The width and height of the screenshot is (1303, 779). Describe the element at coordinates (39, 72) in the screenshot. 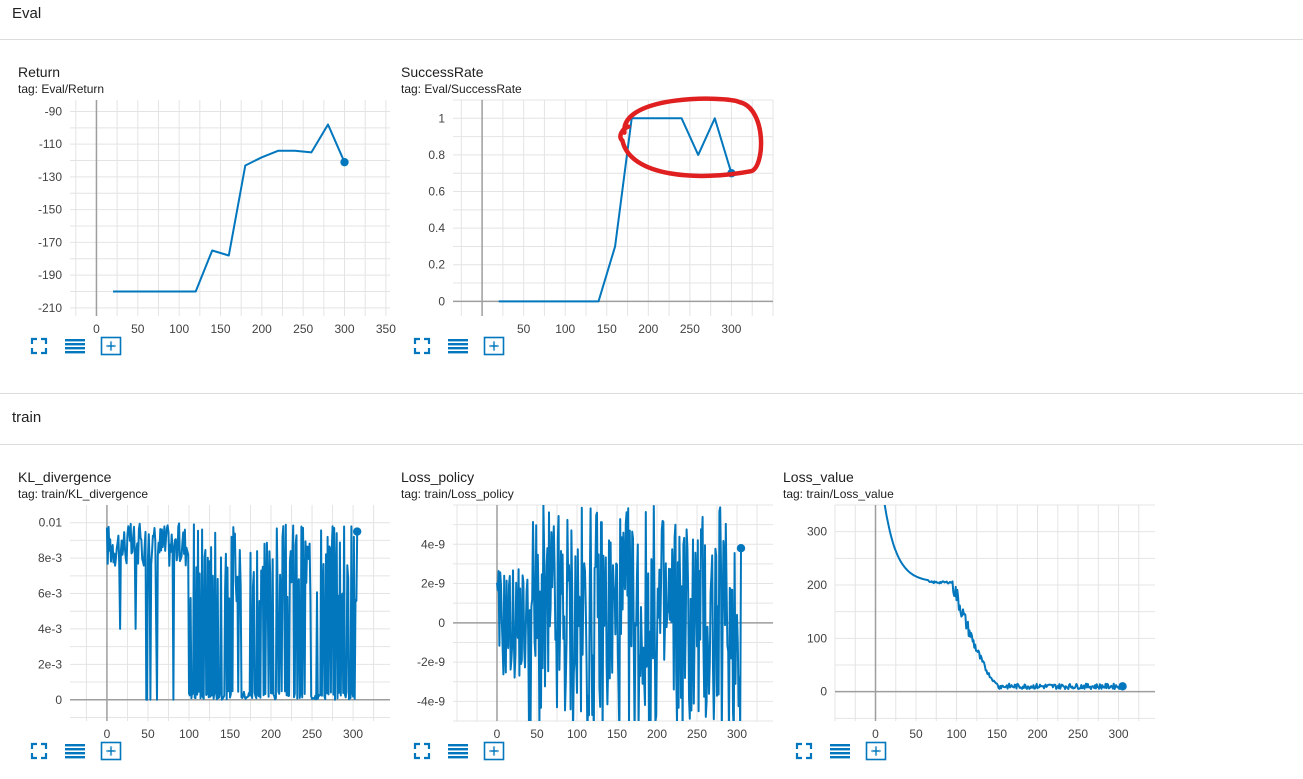

I see `chart-title: Return` at that location.